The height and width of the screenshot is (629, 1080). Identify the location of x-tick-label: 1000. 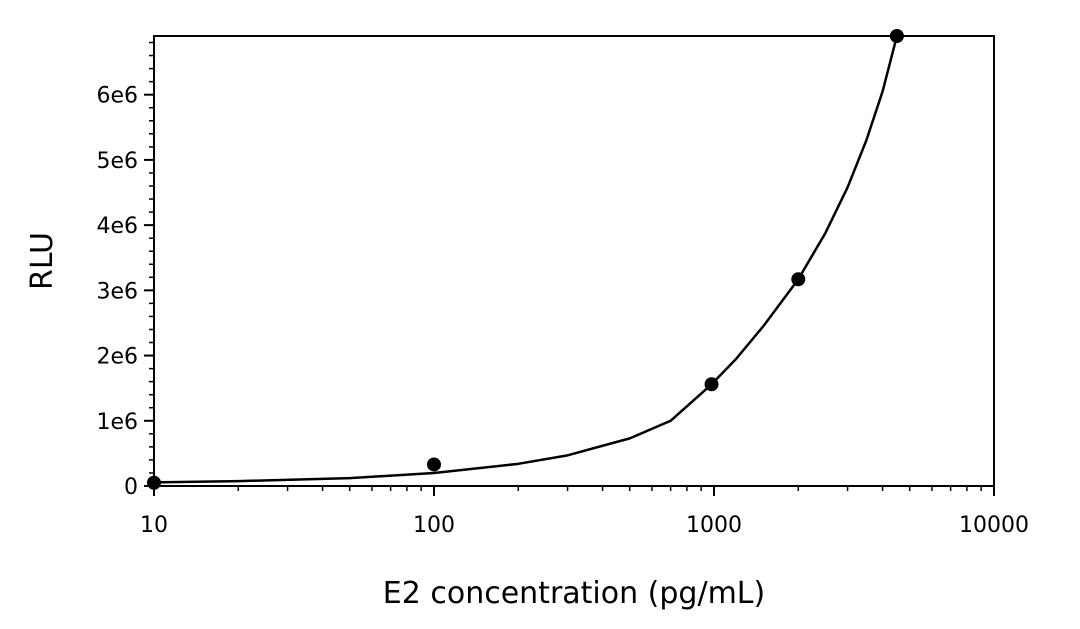
(714, 525).